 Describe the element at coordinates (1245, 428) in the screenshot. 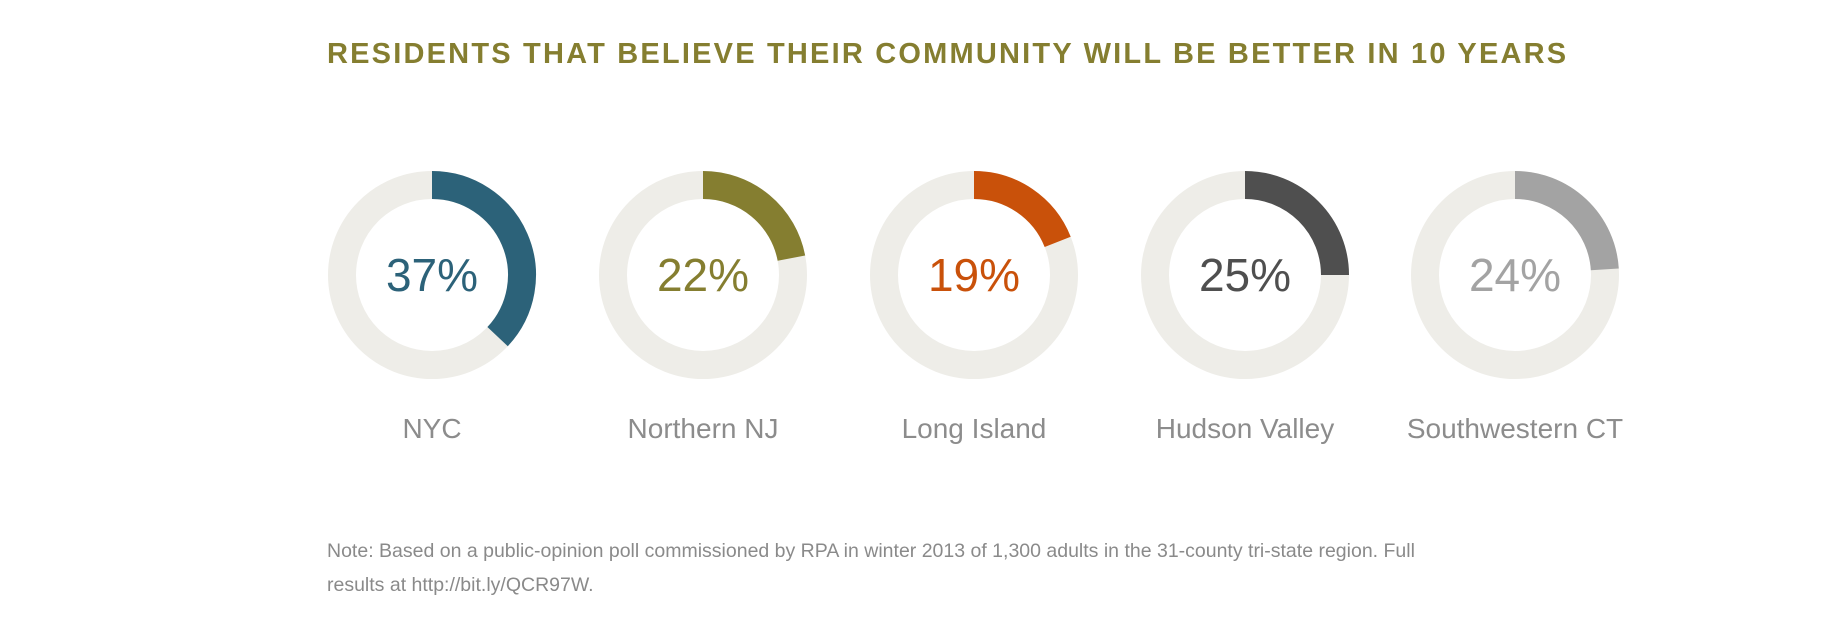

I see `donut-category-label: Hudson Valley` at that location.